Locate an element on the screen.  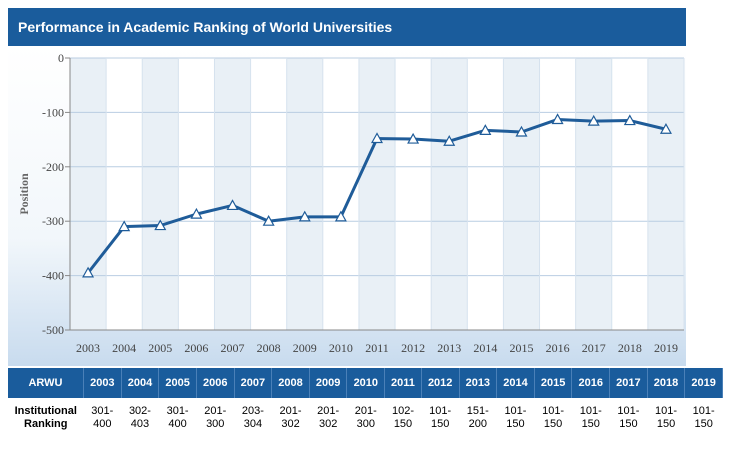
x-tick-label: 2018 is located at coordinates (630, 348).